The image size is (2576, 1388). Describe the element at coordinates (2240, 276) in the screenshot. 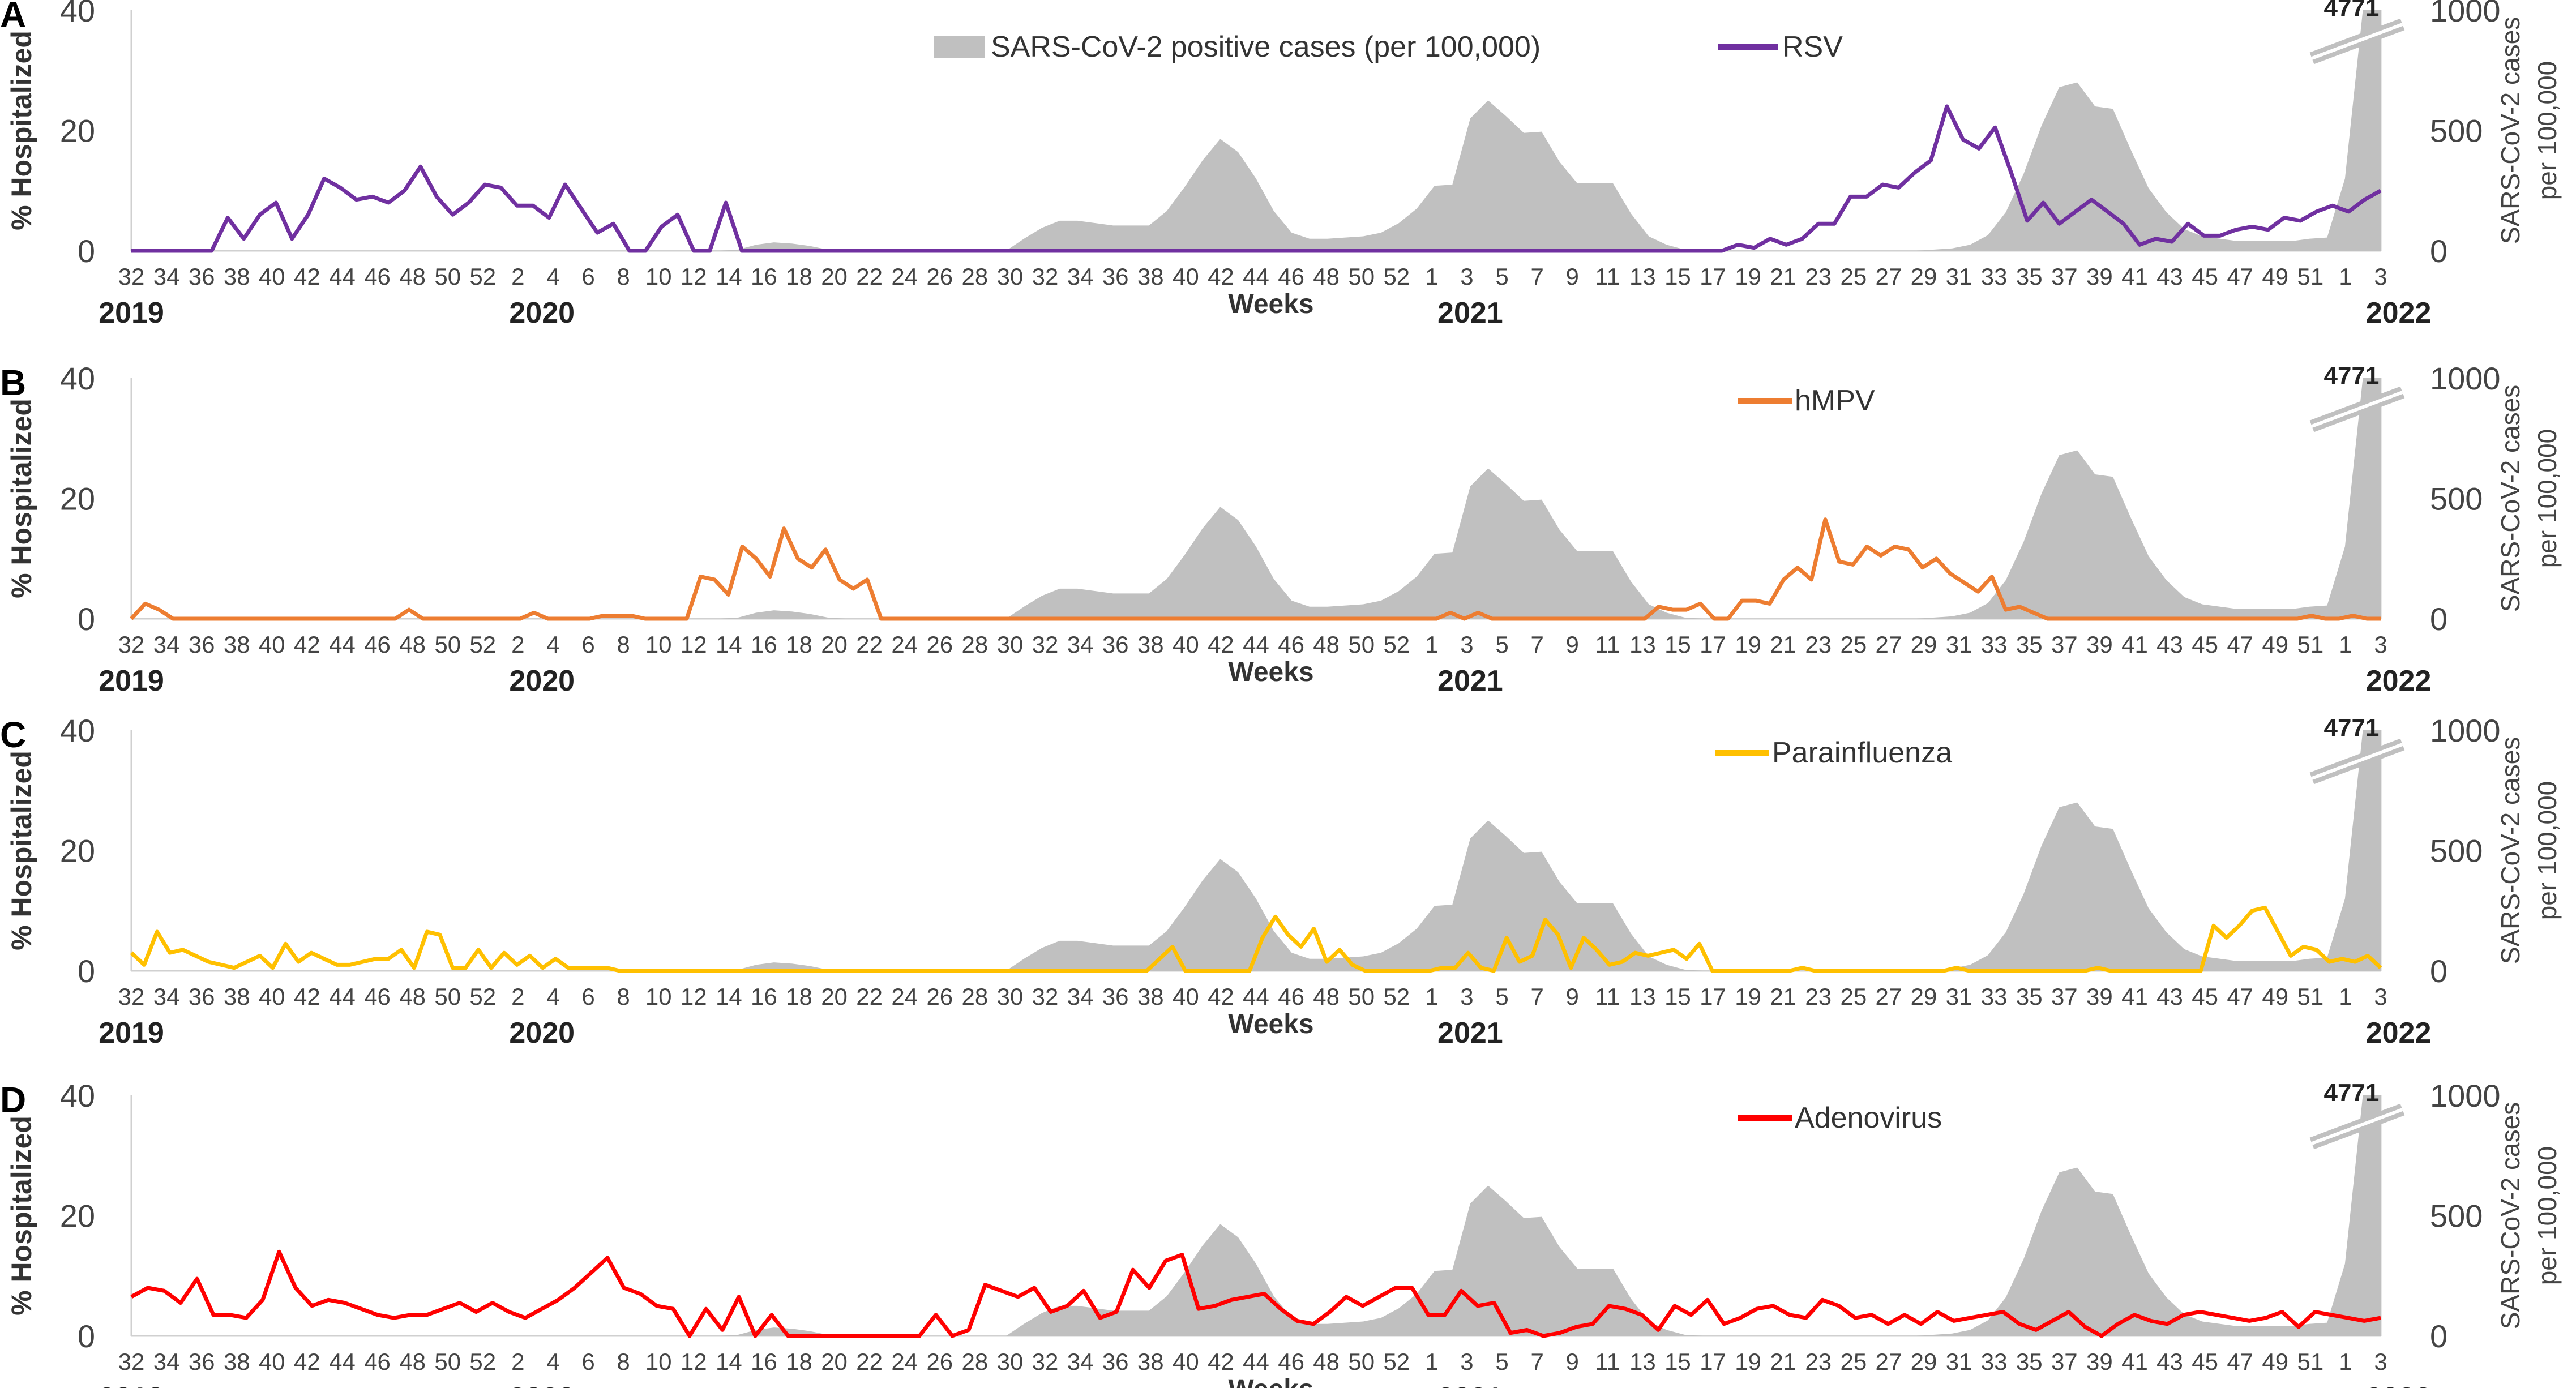

I see `x-tick-label: 47` at that location.